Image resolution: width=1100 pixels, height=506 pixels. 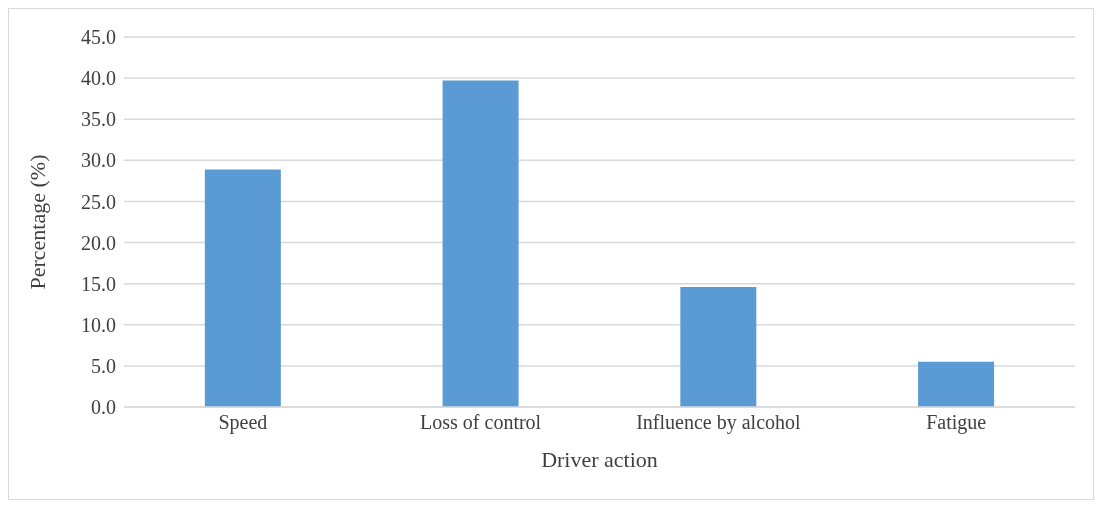 What do you see at coordinates (98, 160) in the screenshot?
I see `y-tick-label: 30.0` at bounding box center [98, 160].